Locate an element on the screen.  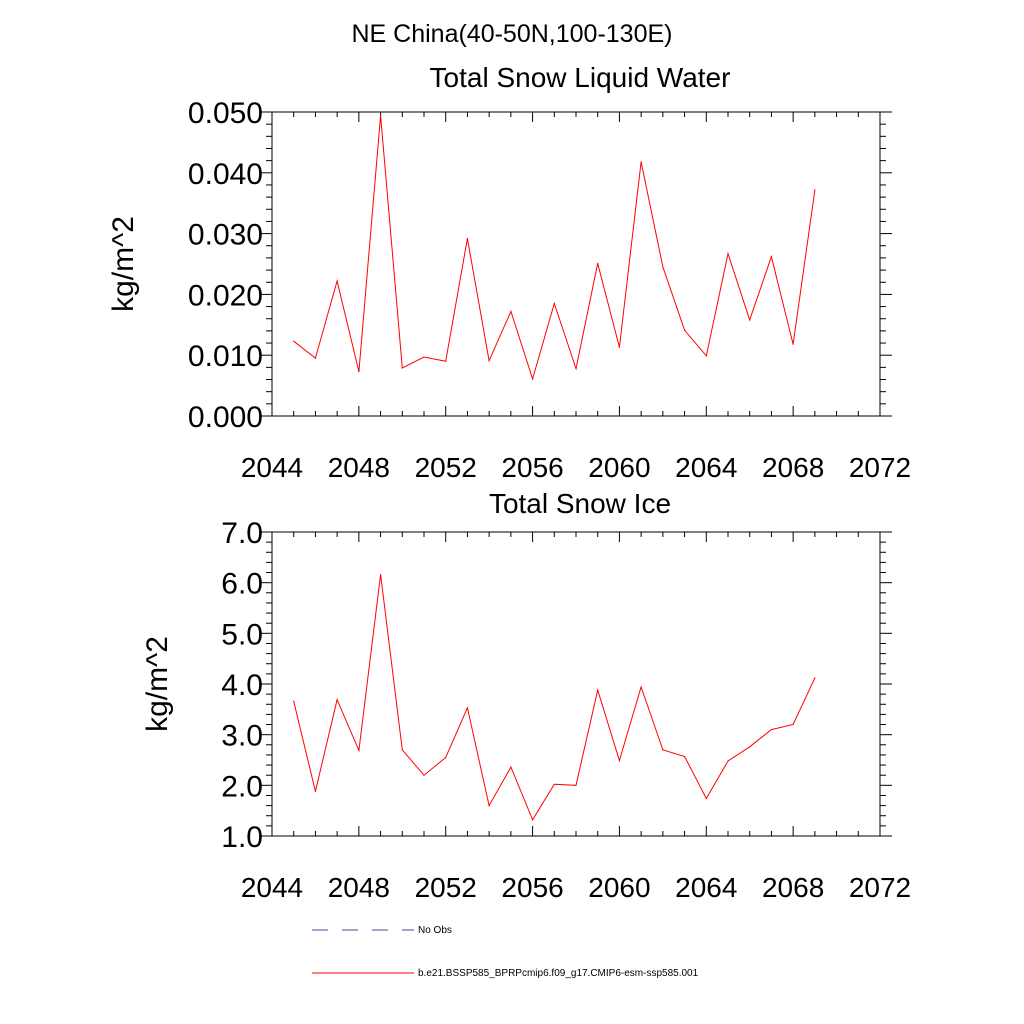
y-tick-label: 5.0 is located at coordinates (242, 634).